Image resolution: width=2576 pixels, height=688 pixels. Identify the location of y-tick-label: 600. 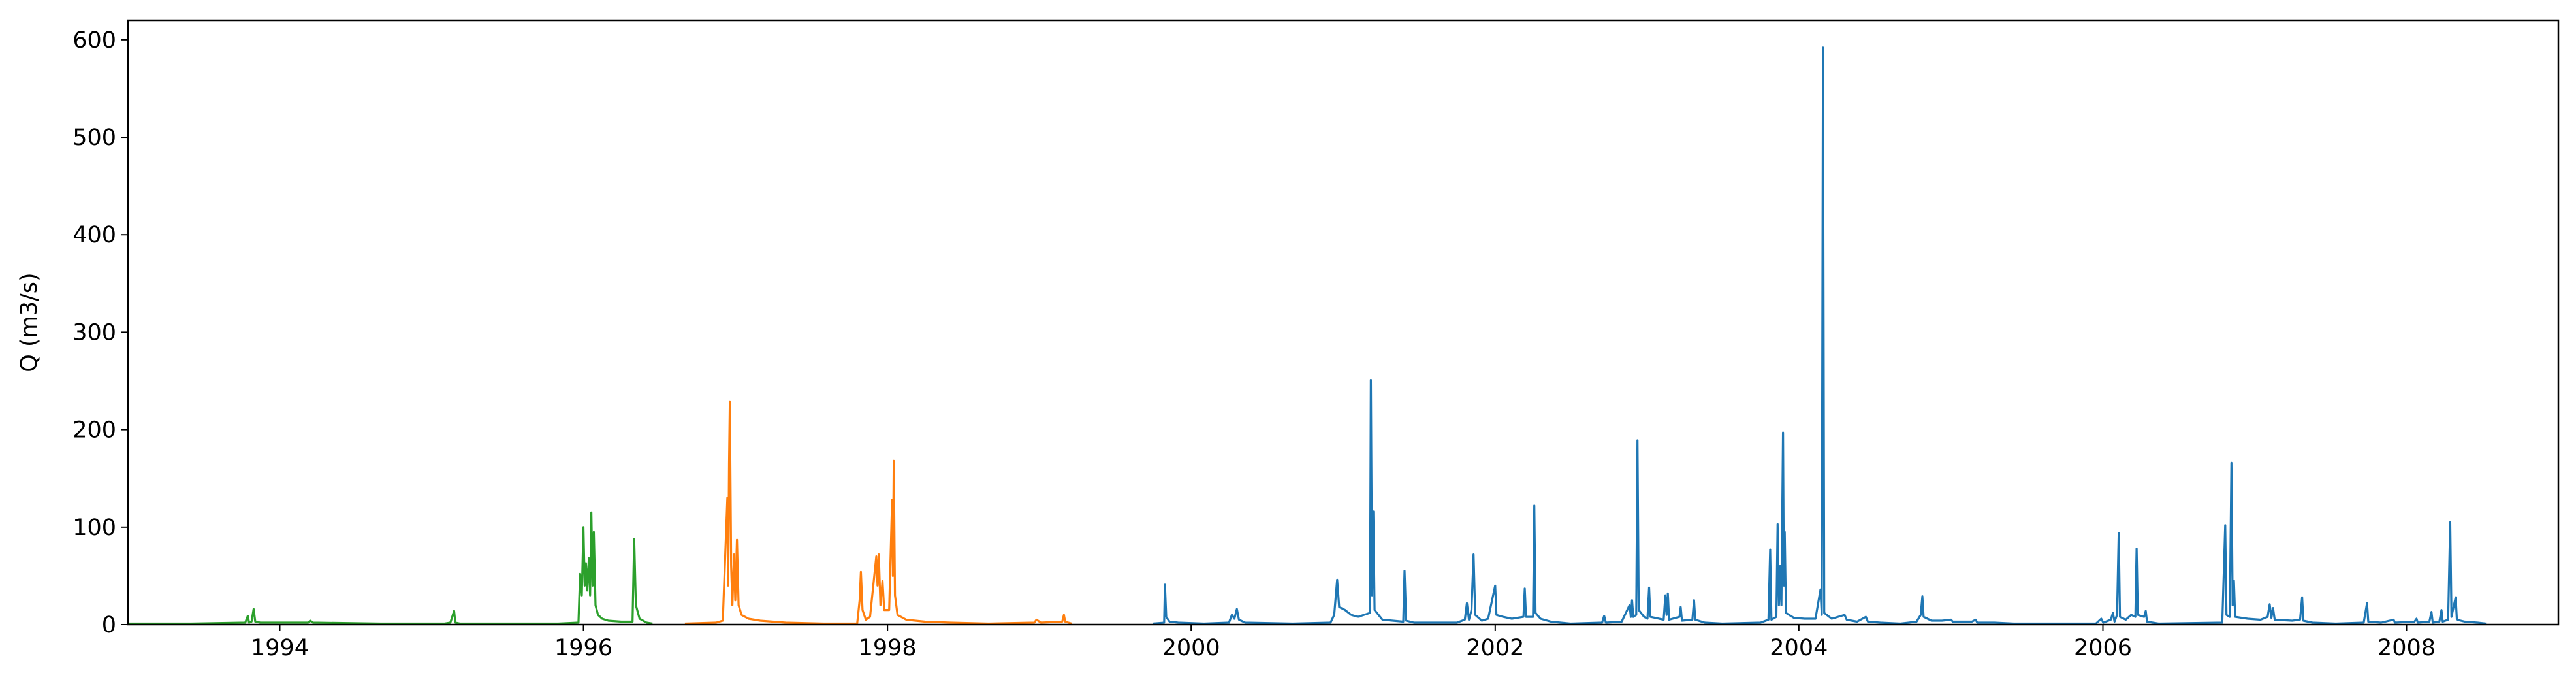
(94, 40).